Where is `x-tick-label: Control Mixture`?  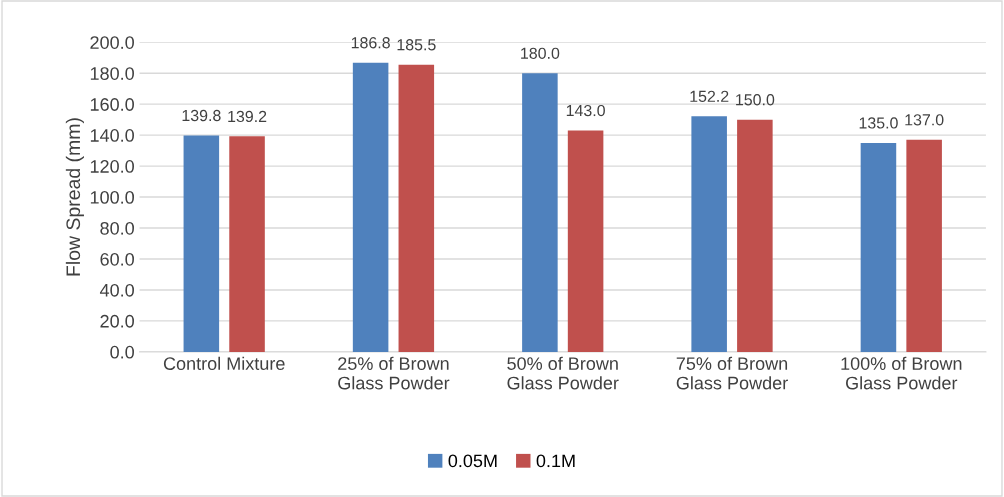
x-tick-label: Control Mixture is located at coordinates (224, 363).